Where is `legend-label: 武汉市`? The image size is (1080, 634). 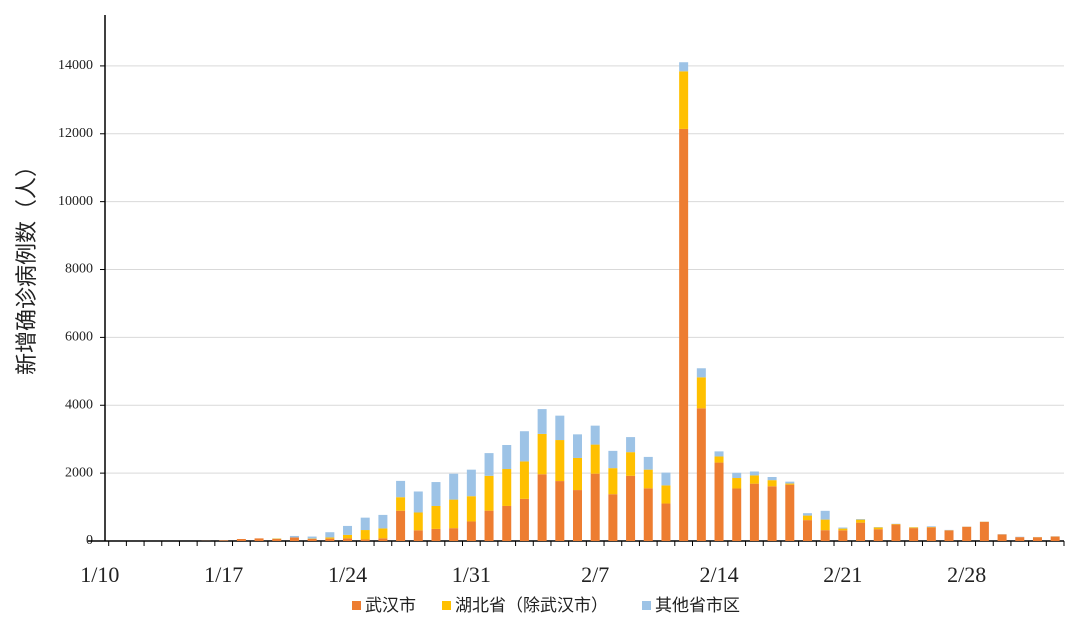
legend-label: 武汉市 is located at coordinates (390, 606).